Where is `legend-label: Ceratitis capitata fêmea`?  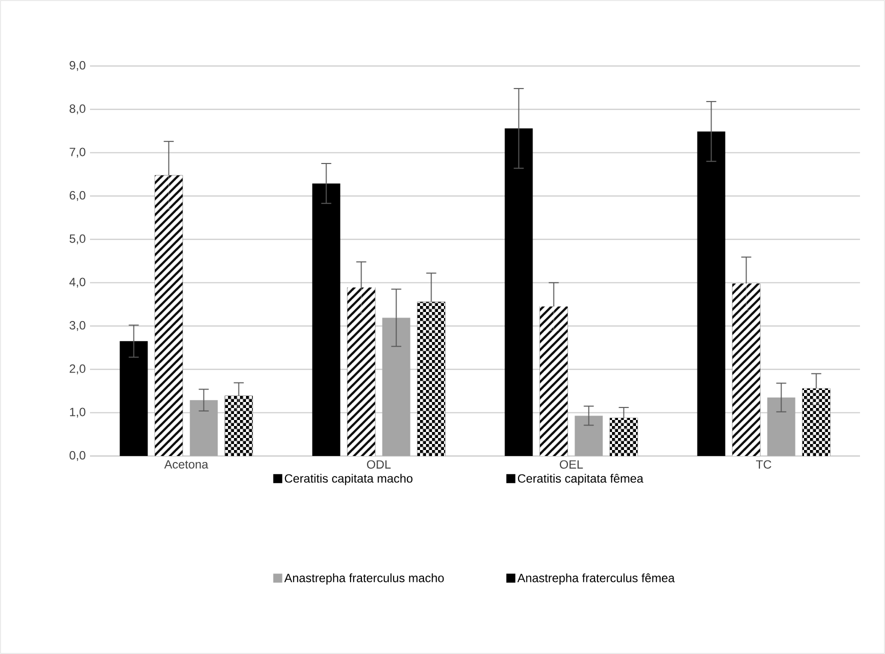 legend-label: Ceratitis capitata fêmea is located at coordinates (581, 480).